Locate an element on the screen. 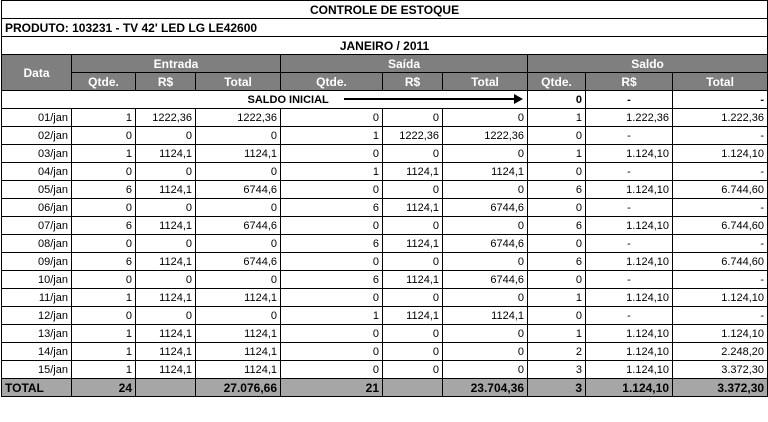 This screenshot has height=422, width=768. saldo-inicial-total: - is located at coordinates (719, 99).